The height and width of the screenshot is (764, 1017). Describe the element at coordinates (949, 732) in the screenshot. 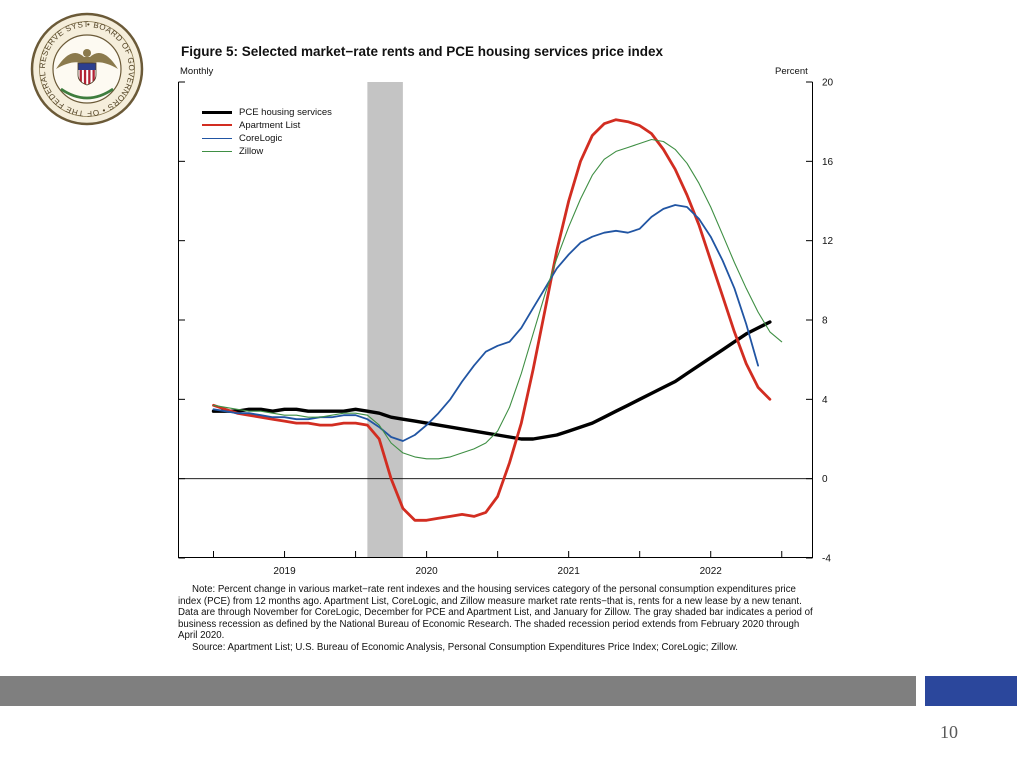

I see `page-number: 10` at that location.